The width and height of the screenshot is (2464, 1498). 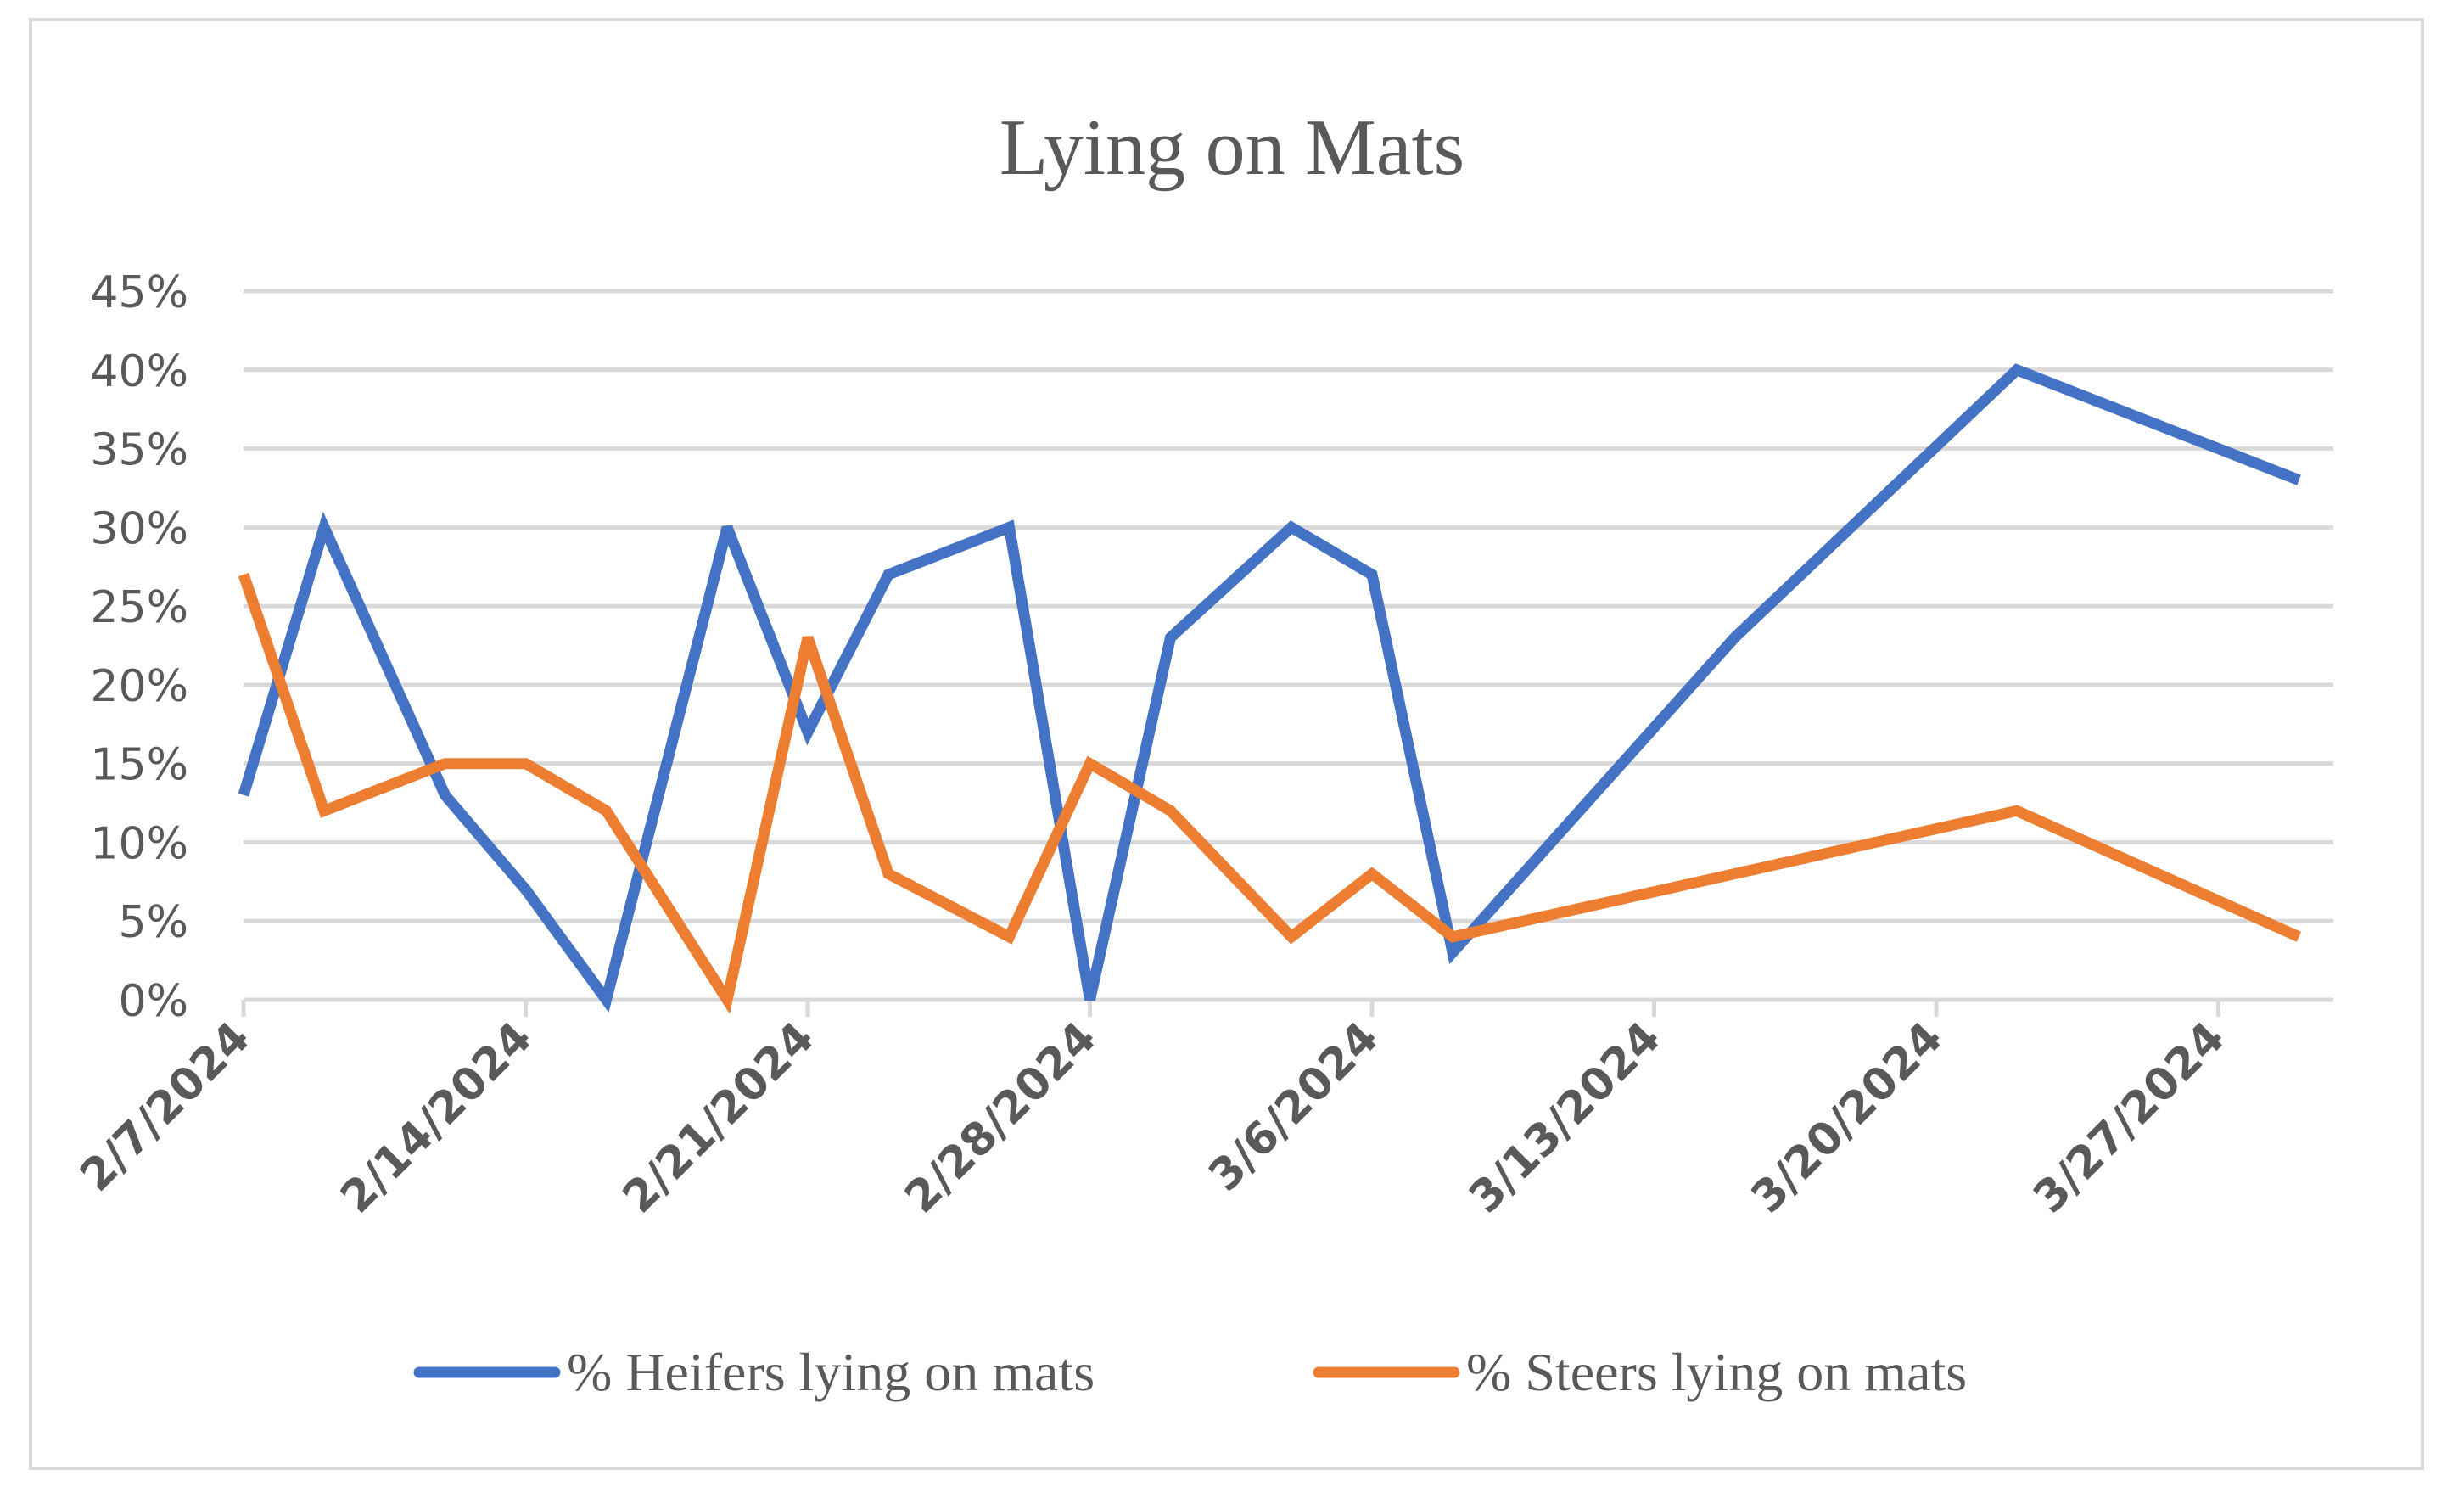 I want to click on y-tick-label: 15%, so click(x=139, y=765).